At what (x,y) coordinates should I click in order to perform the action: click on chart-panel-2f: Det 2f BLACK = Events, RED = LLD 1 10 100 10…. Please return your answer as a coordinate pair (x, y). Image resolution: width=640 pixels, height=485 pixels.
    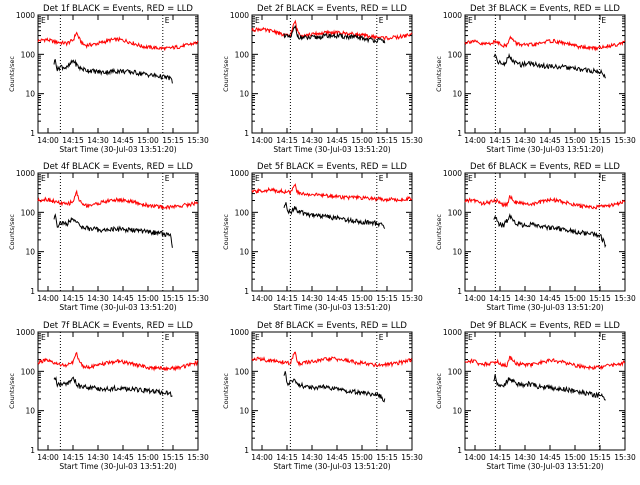
    Looking at the image, I should click on (322, 79).